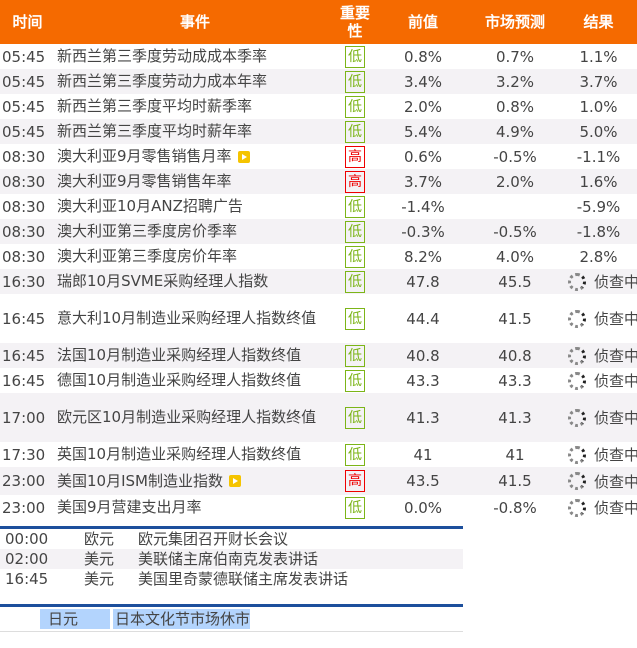  I want to click on table-row: 17:30 英国10月制造业采购经理人指数终值 低 41 41 侦查中, so click(318, 454).